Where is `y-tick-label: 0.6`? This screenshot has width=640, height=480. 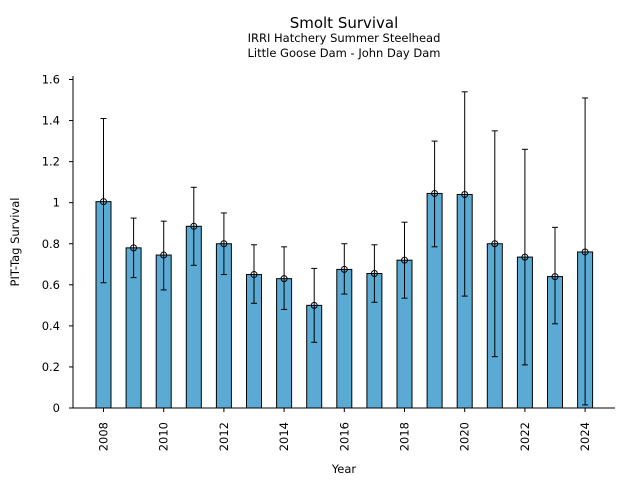 y-tick-label: 0.6 is located at coordinates (51, 285).